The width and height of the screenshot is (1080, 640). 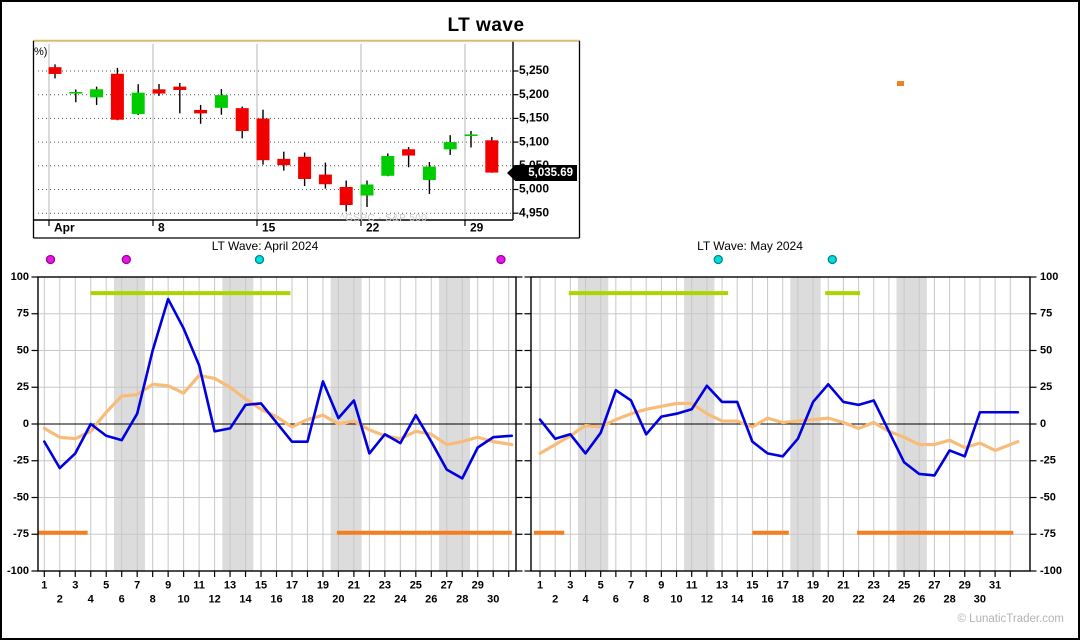 What do you see at coordinates (534, 212) in the screenshot?
I see `price-label: 4,950` at bounding box center [534, 212].